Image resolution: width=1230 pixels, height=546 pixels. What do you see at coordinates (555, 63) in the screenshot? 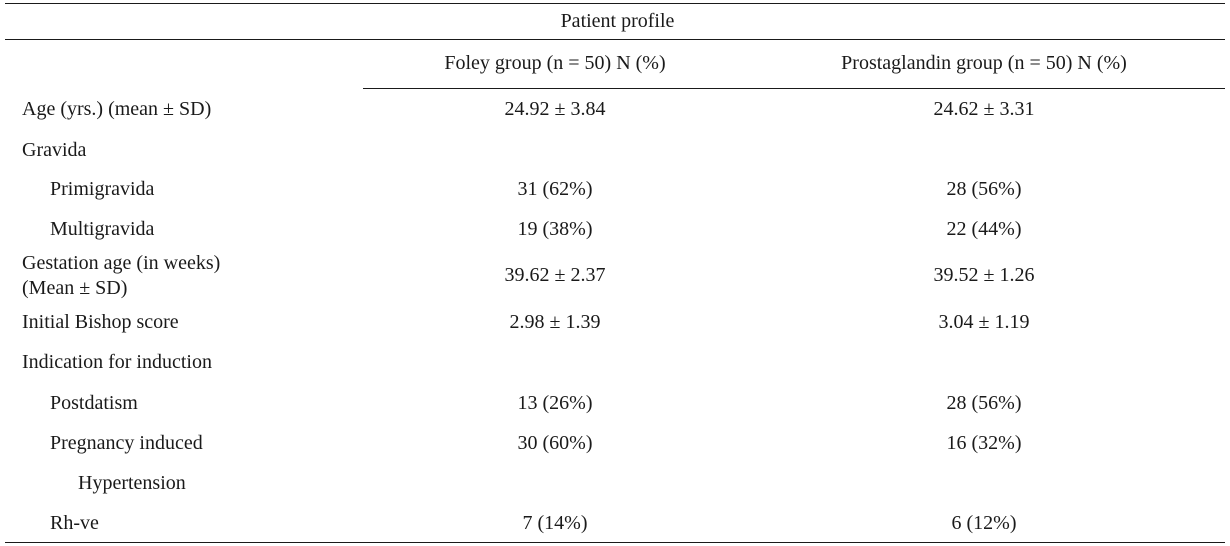
I see `header-foley-group: Foley group (n = 50) N (%)` at bounding box center [555, 63].